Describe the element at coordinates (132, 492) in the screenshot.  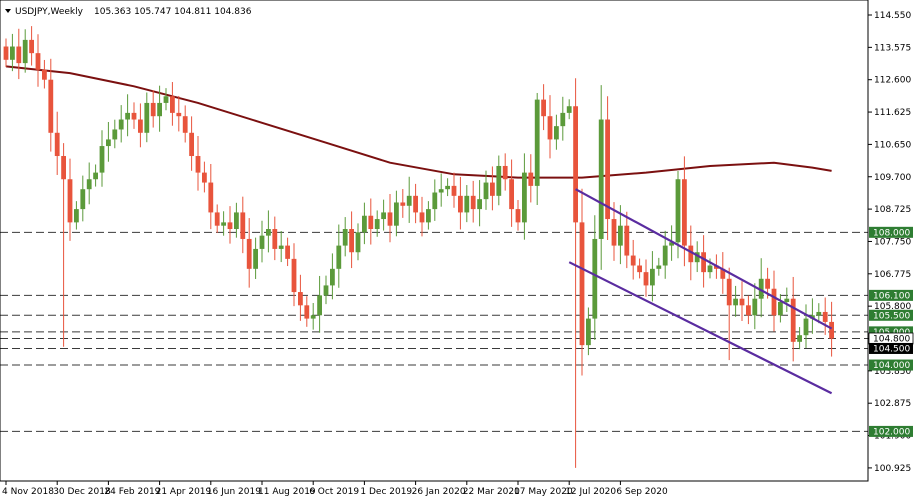
I see `x-tick-label: 24 Feb 2019` at that location.